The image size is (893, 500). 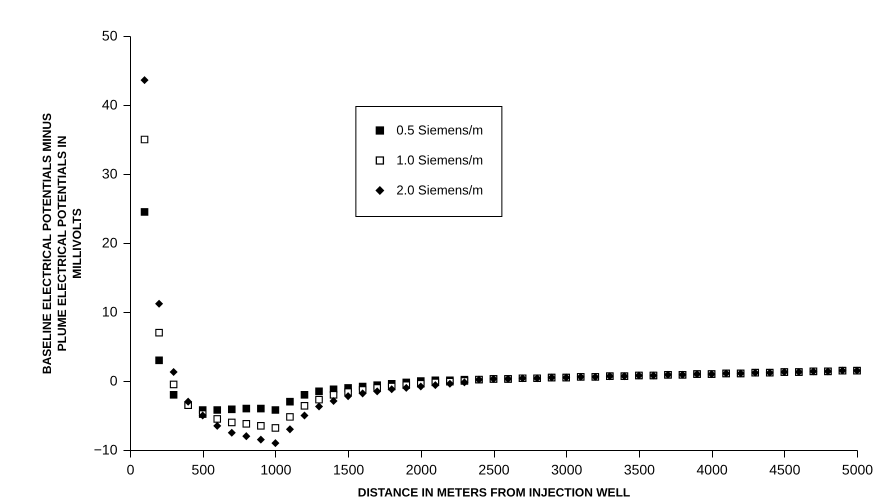 I want to click on x-axis-title: DISTANCE IN METERS FROM INJECTION WELL, so click(x=494, y=493).